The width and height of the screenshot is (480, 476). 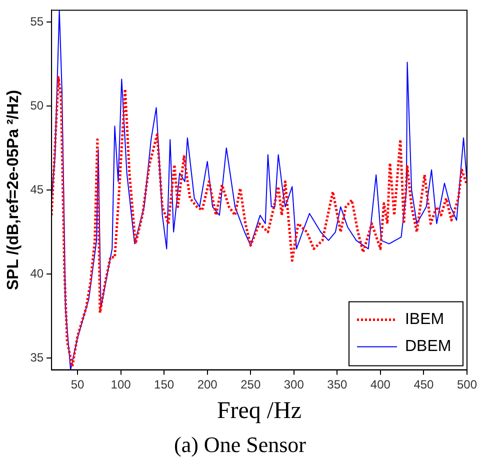 What do you see at coordinates (207, 384) in the screenshot?
I see `x-tick-label: 200` at bounding box center [207, 384].